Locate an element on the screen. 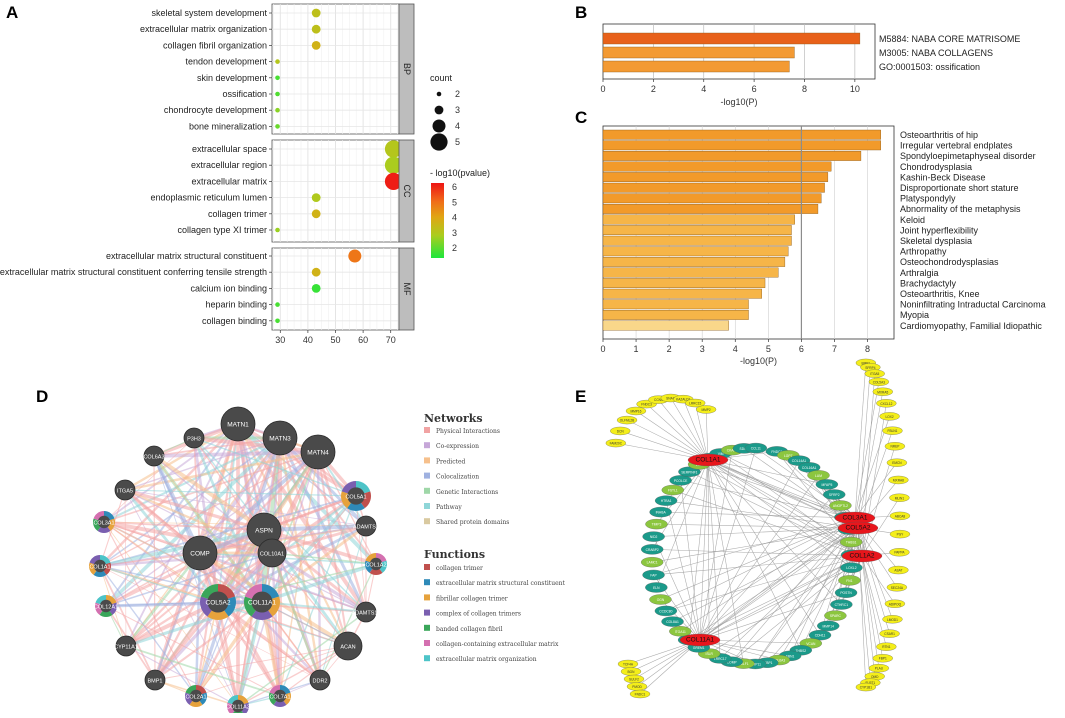  legend-count-value: 2 is located at coordinates (457, 94).